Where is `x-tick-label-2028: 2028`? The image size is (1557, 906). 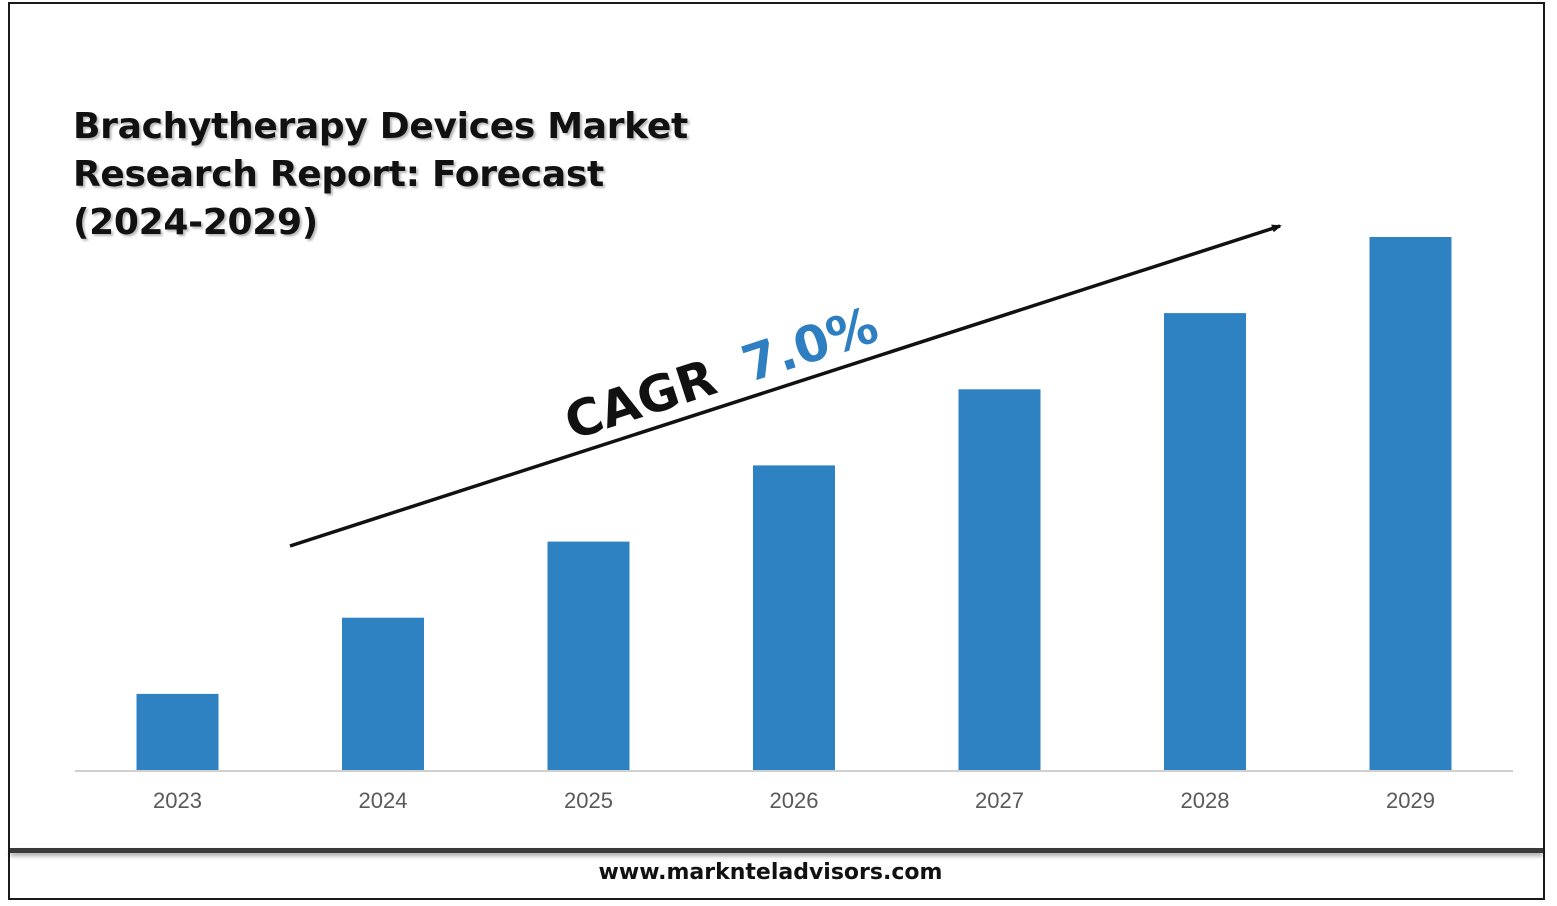 x-tick-label-2028: 2028 is located at coordinates (1205, 800).